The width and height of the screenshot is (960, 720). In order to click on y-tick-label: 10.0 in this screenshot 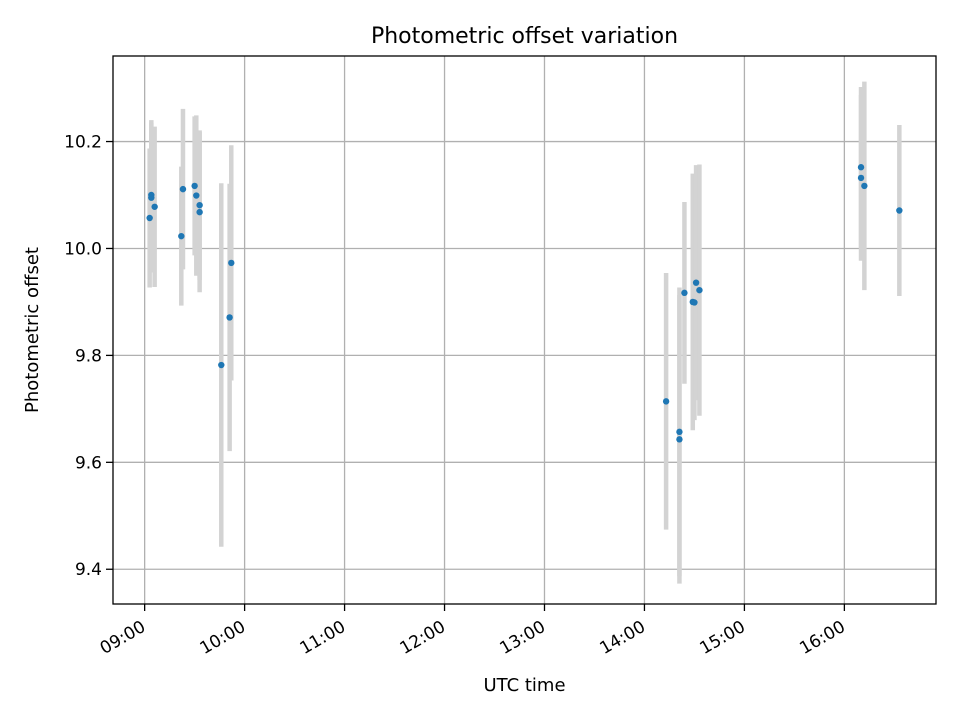, I will do `click(83, 249)`.